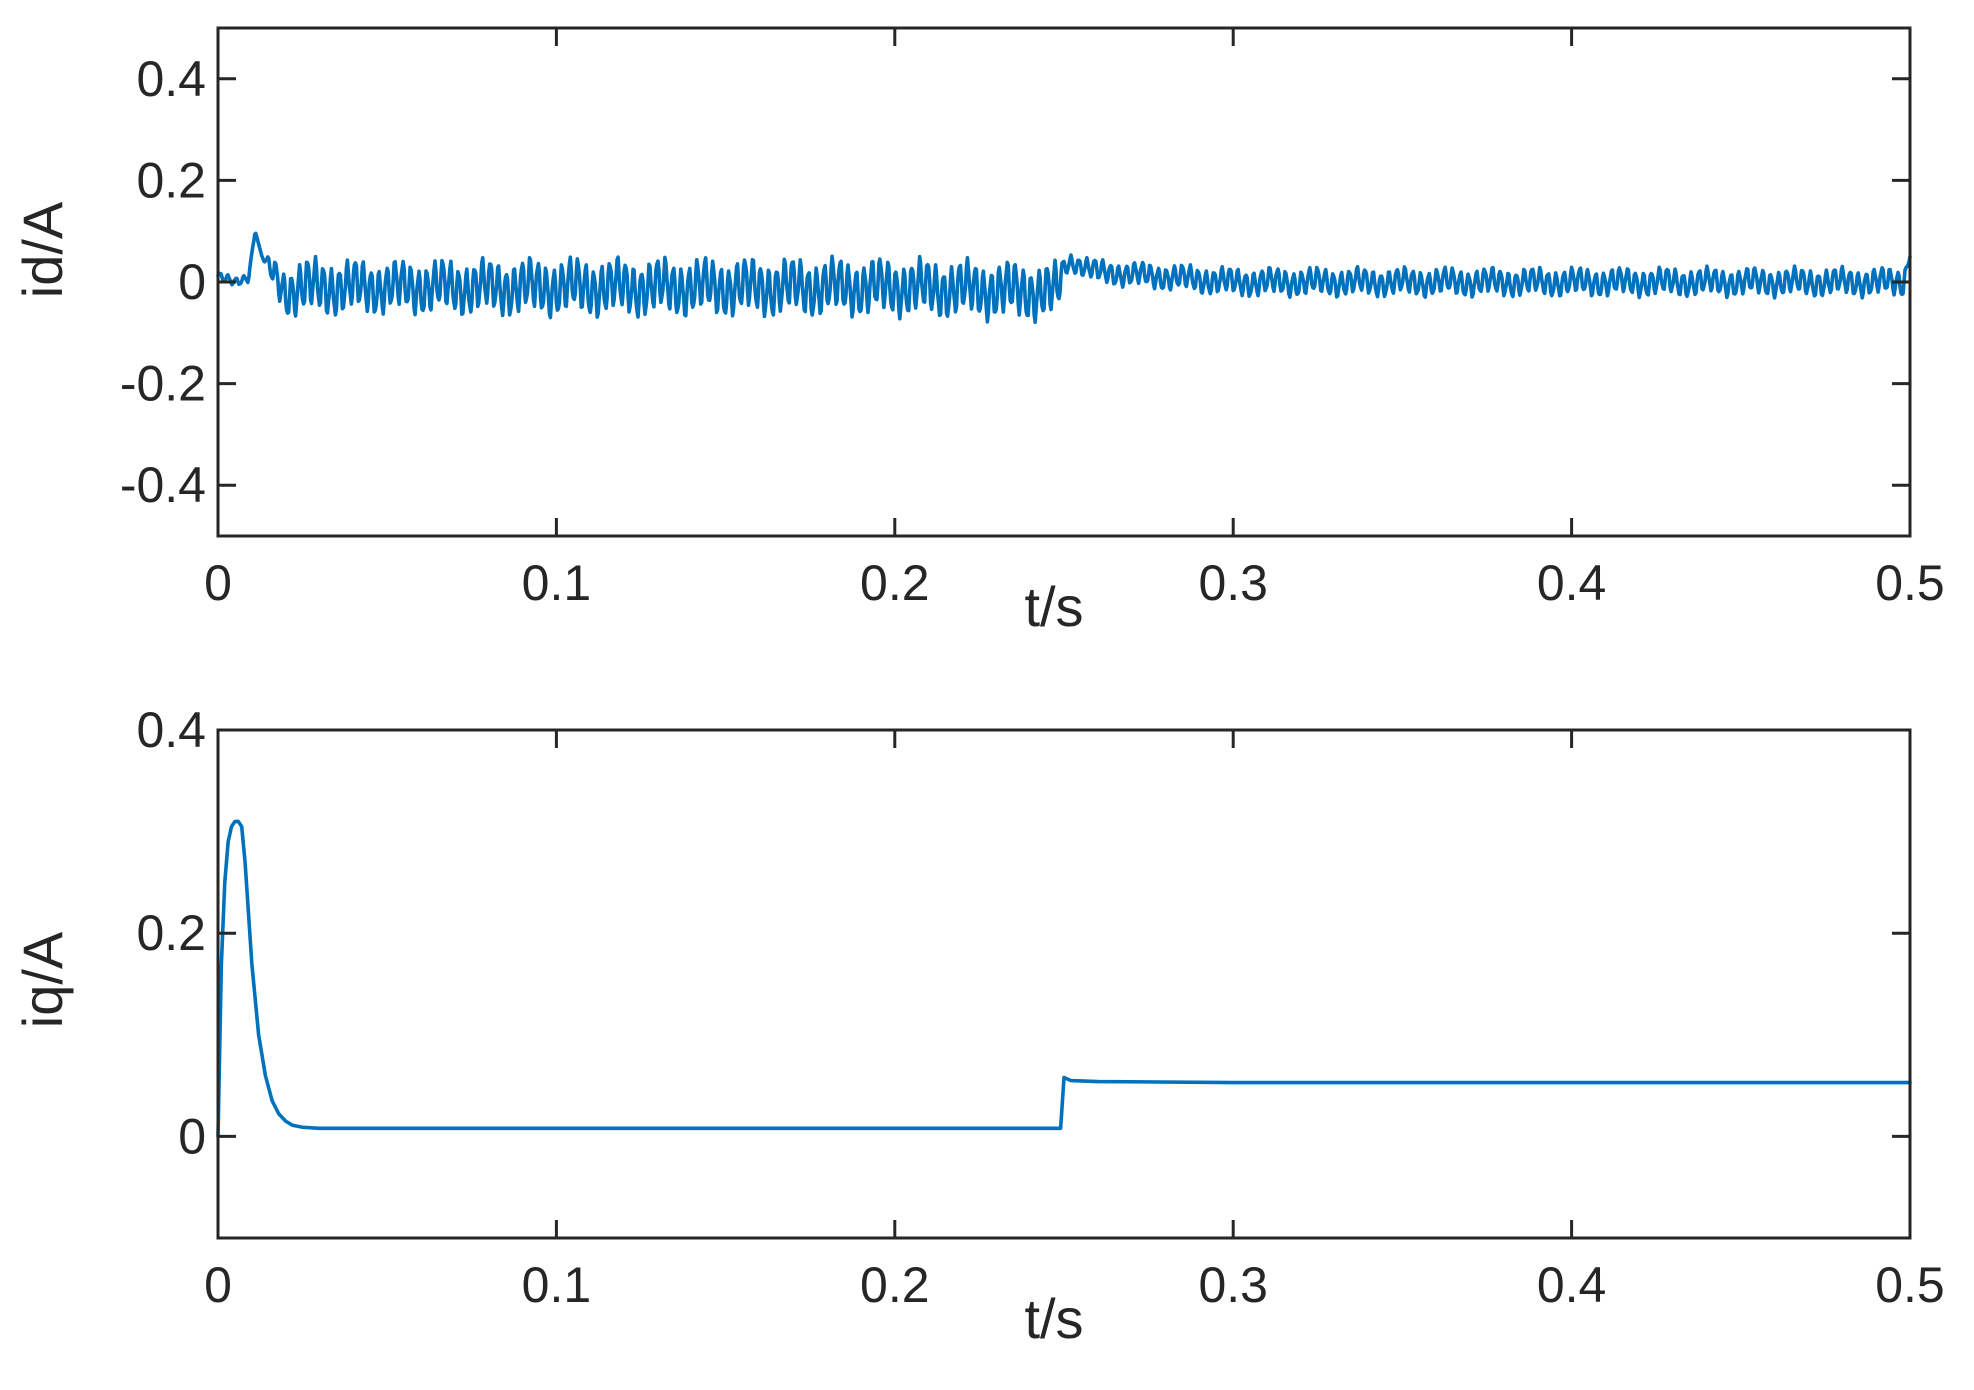  I want to click on y-tick-label: -0.2, so click(163, 384).